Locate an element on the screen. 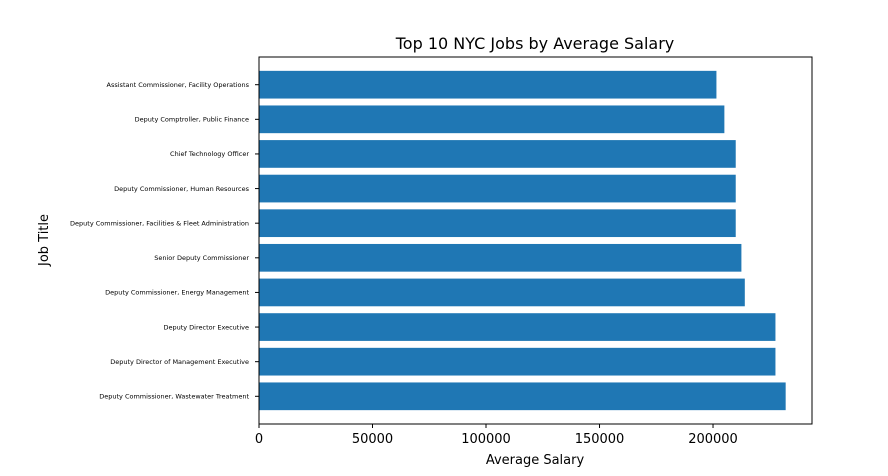 Image resolution: width=888 pixels, height=476 pixels. x-tick-label: 0 is located at coordinates (259, 439).